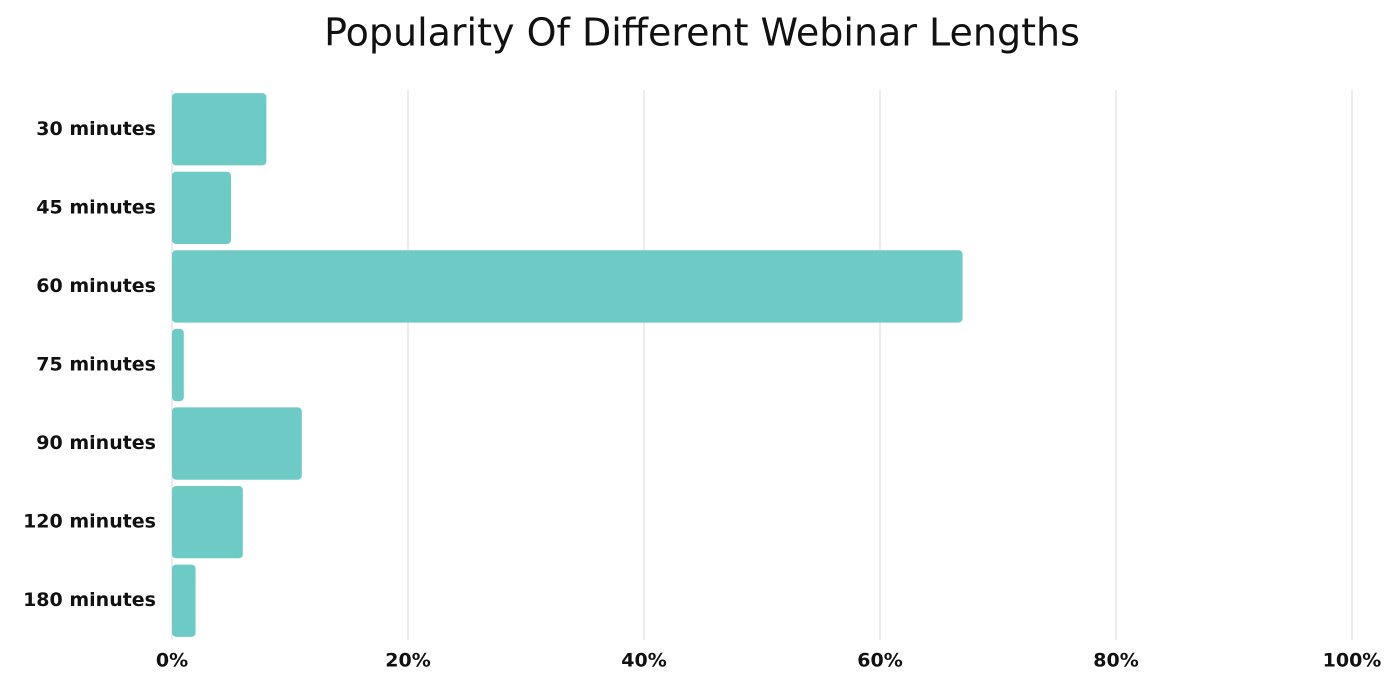  What do you see at coordinates (96, 365) in the screenshot?
I see `y-tick-label: 75 minutes` at bounding box center [96, 365].